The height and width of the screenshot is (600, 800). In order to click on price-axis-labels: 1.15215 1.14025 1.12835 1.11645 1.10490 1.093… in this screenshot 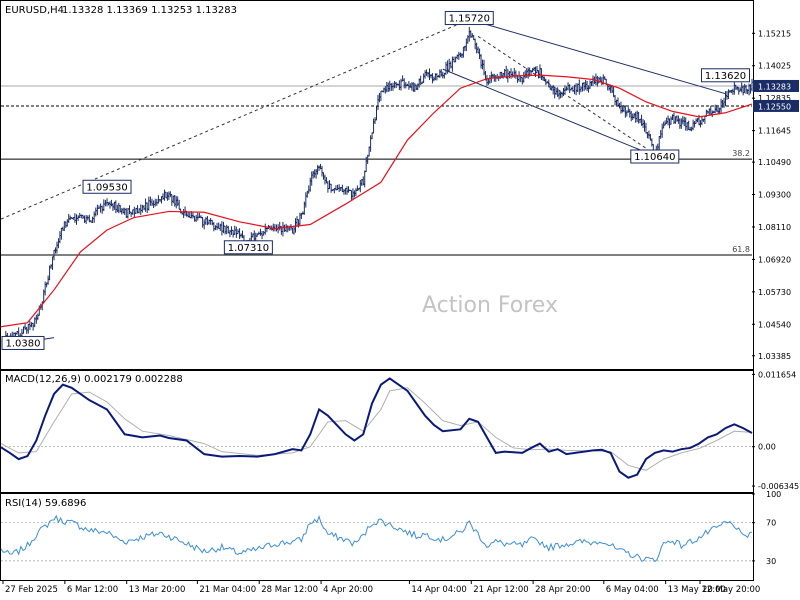, I will do `click(775, 195)`.